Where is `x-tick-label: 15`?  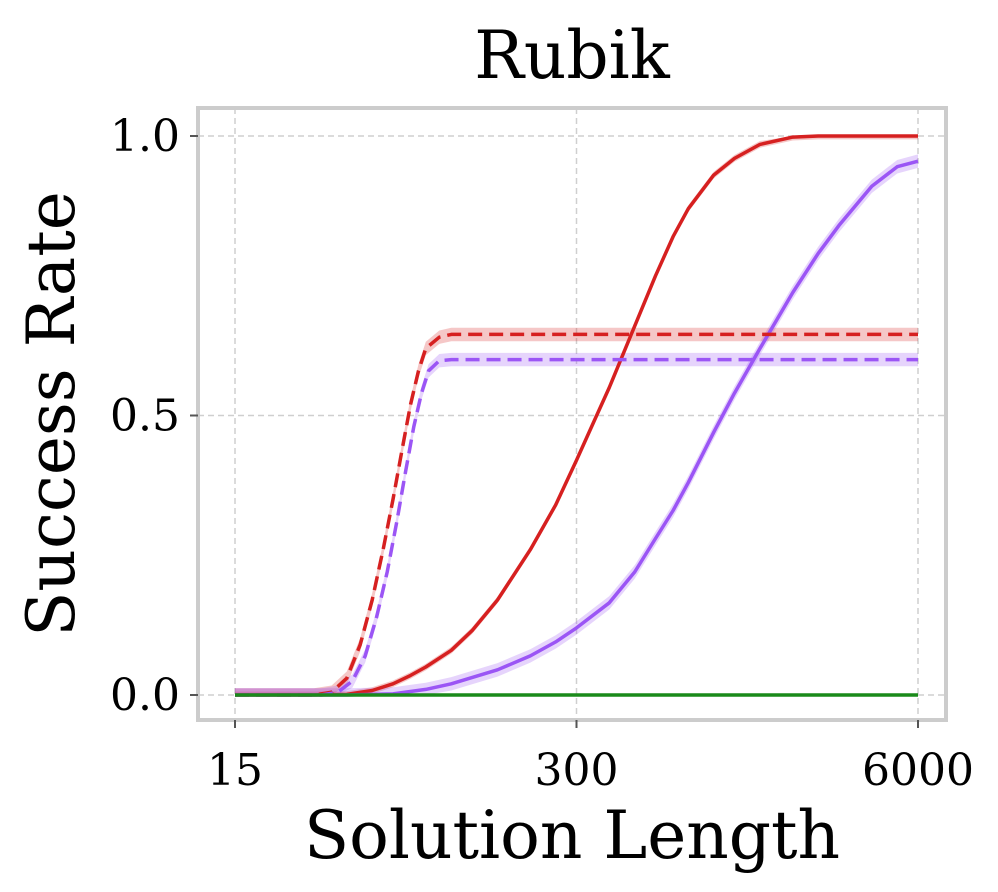
x-tick-label: 15 is located at coordinates (235, 770).